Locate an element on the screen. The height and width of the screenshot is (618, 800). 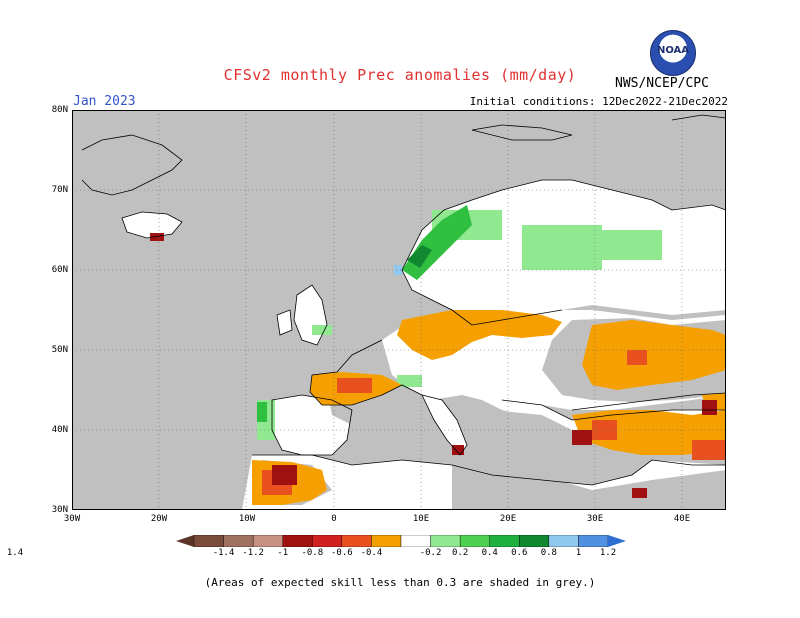
legend-tick-label: 1.2 is located at coordinates (608, 553).